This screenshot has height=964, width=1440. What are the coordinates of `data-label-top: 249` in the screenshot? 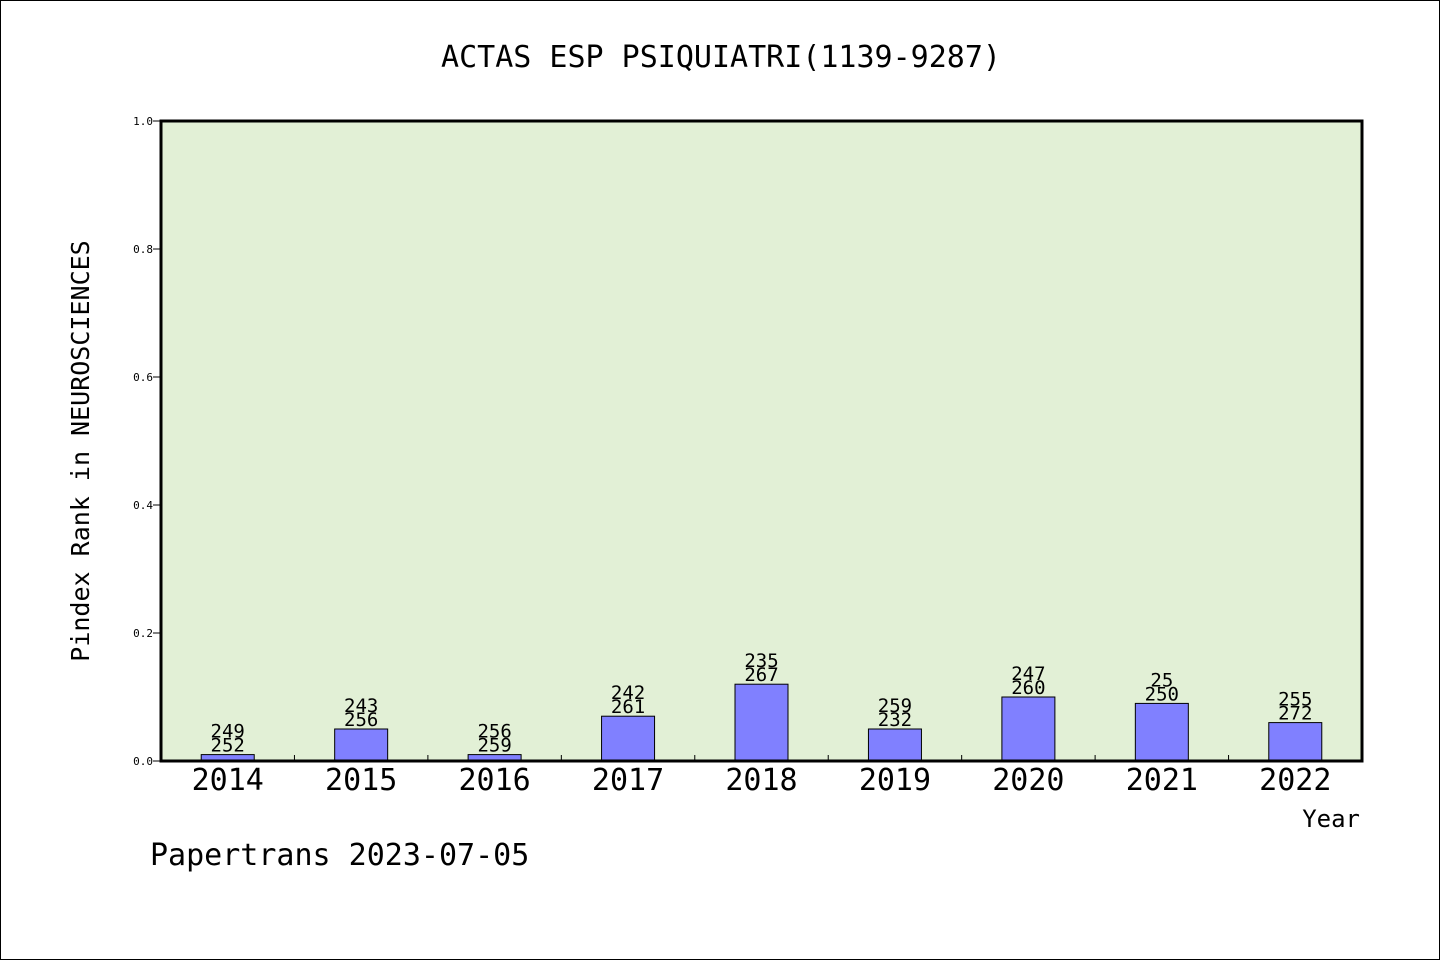 It's located at (228, 732).